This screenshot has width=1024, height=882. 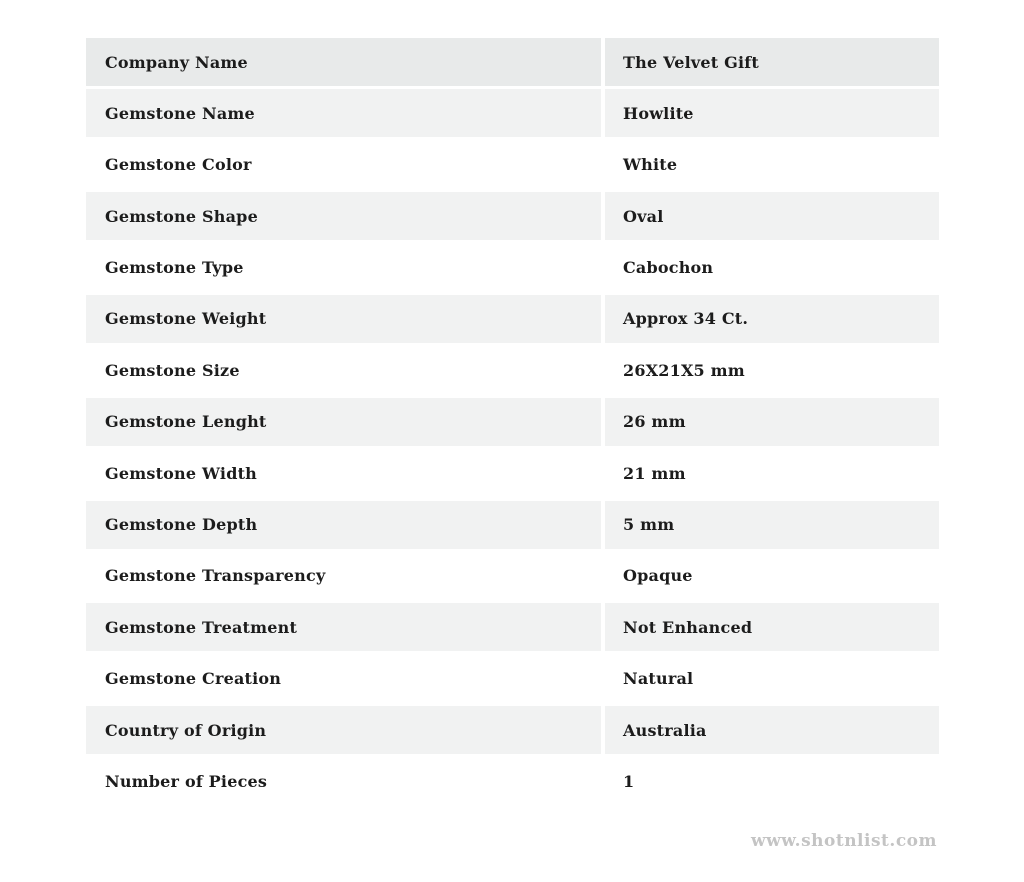 I want to click on table-row: Gemstone Color White, so click(x=512, y=164).